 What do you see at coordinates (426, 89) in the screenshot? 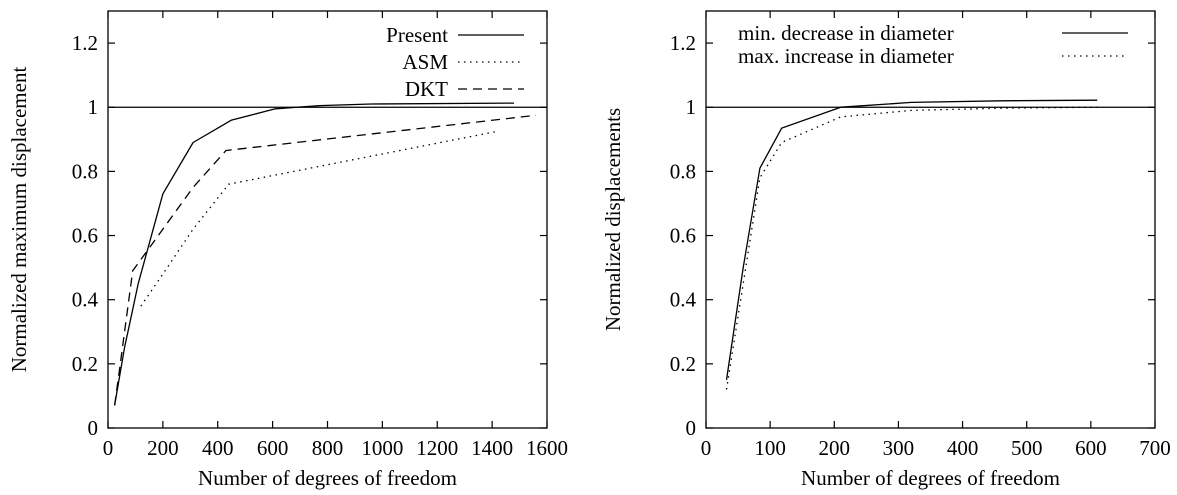
I see `legend-label: DKT` at bounding box center [426, 89].